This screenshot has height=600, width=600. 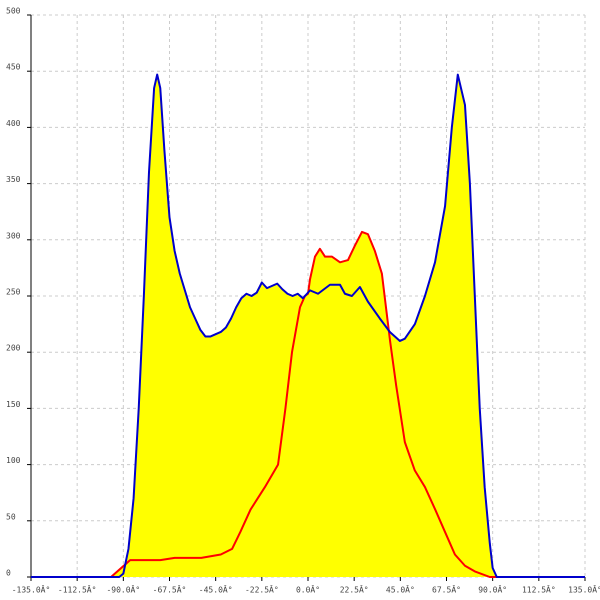 I want to click on x-tick-label: -45.0Â°, so click(x=216, y=589).